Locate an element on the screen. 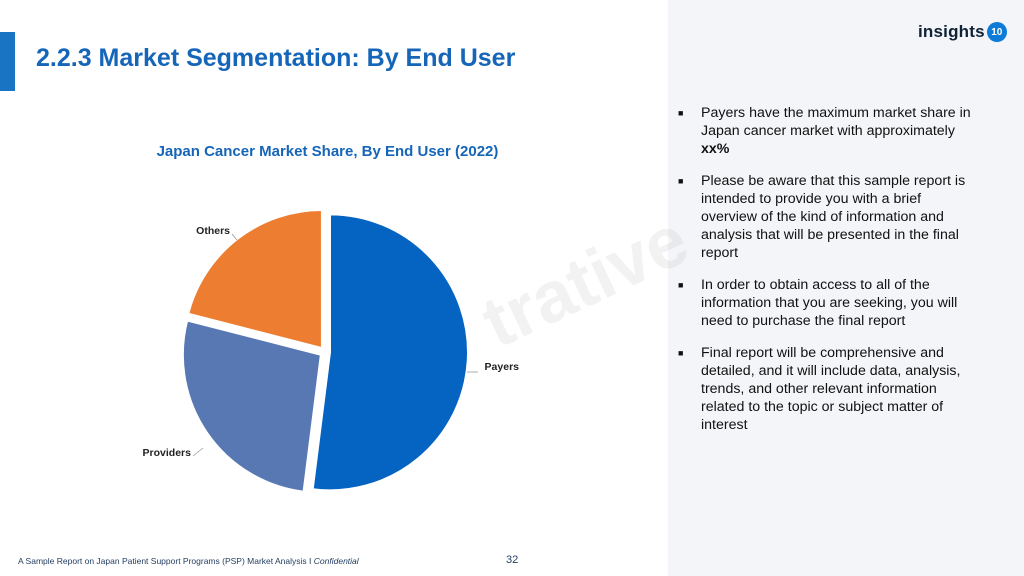 This screenshot has width=1024, height=576. leader-line-others is located at coordinates (234, 237).